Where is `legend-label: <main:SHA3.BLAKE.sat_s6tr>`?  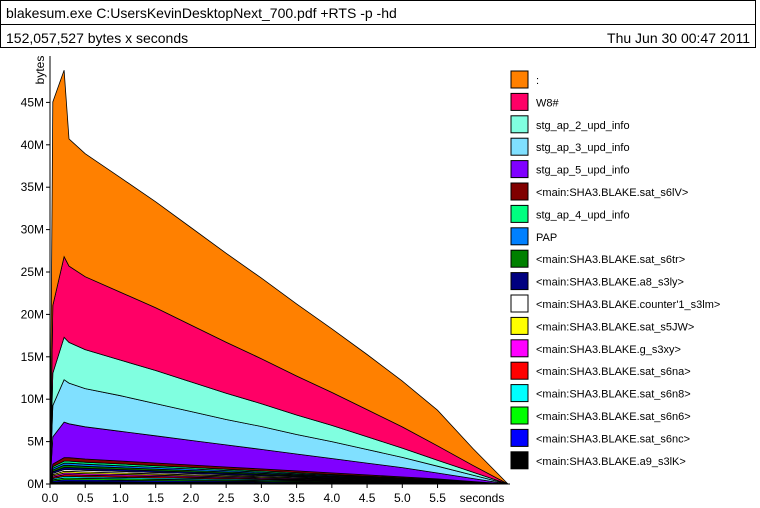 legend-label: <main:SHA3.BLAKE.sat_s6tr> is located at coordinates (610, 260).